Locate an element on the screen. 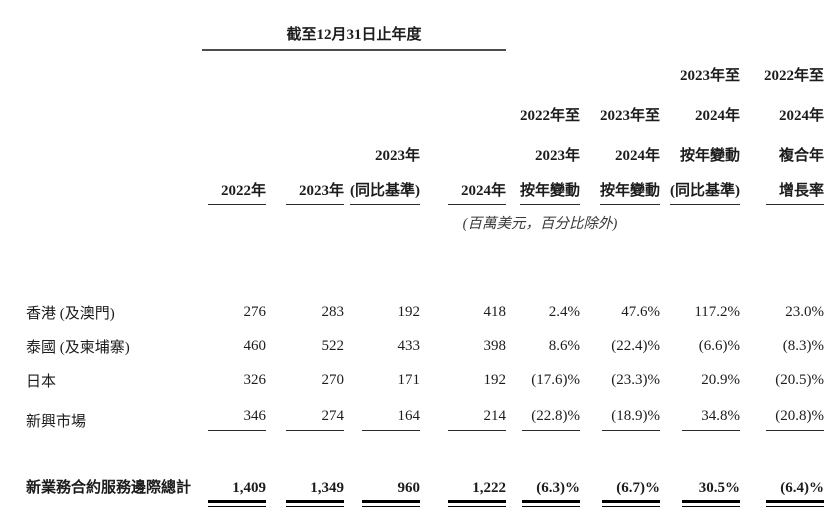 The image size is (830, 511). corner-cell is located at coordinates (114, 28).